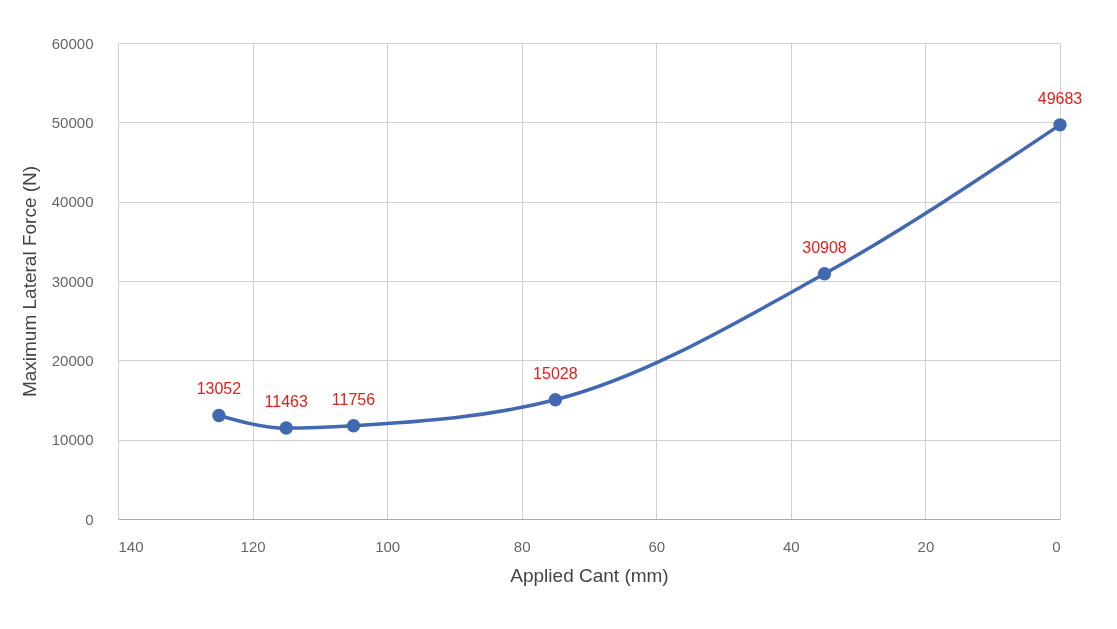 Image resolution: width=1117 pixels, height=629 pixels. What do you see at coordinates (555, 373) in the screenshot?
I see `data-label: 15028` at bounding box center [555, 373].